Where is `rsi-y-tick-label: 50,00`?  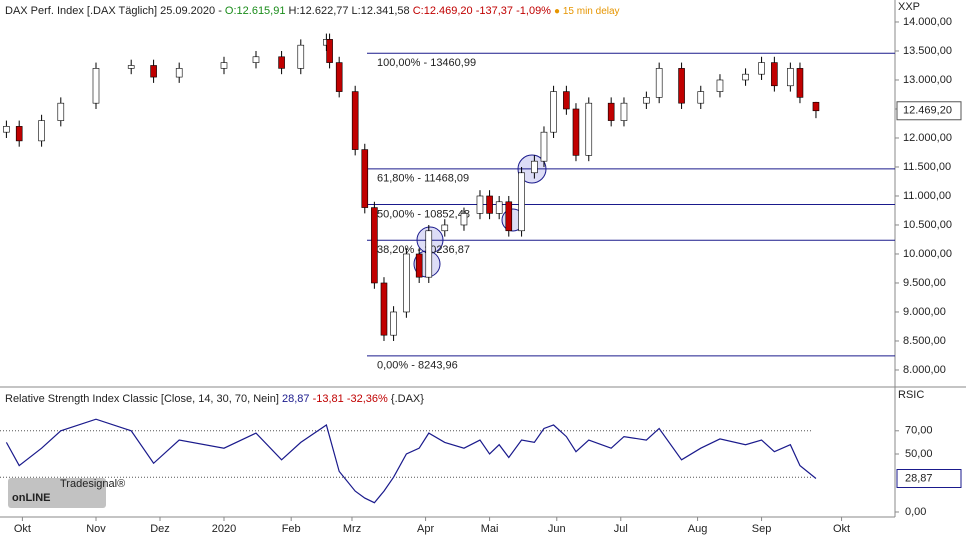
rsi-y-tick-label: 50,00 is located at coordinates (919, 454).